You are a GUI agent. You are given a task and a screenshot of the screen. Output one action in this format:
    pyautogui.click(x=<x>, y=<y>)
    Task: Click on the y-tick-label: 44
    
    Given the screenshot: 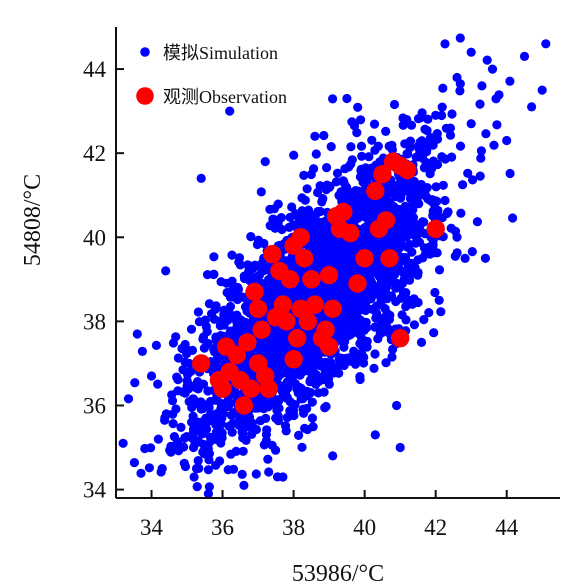 What is the action you would take?
    pyautogui.click(x=95, y=69)
    